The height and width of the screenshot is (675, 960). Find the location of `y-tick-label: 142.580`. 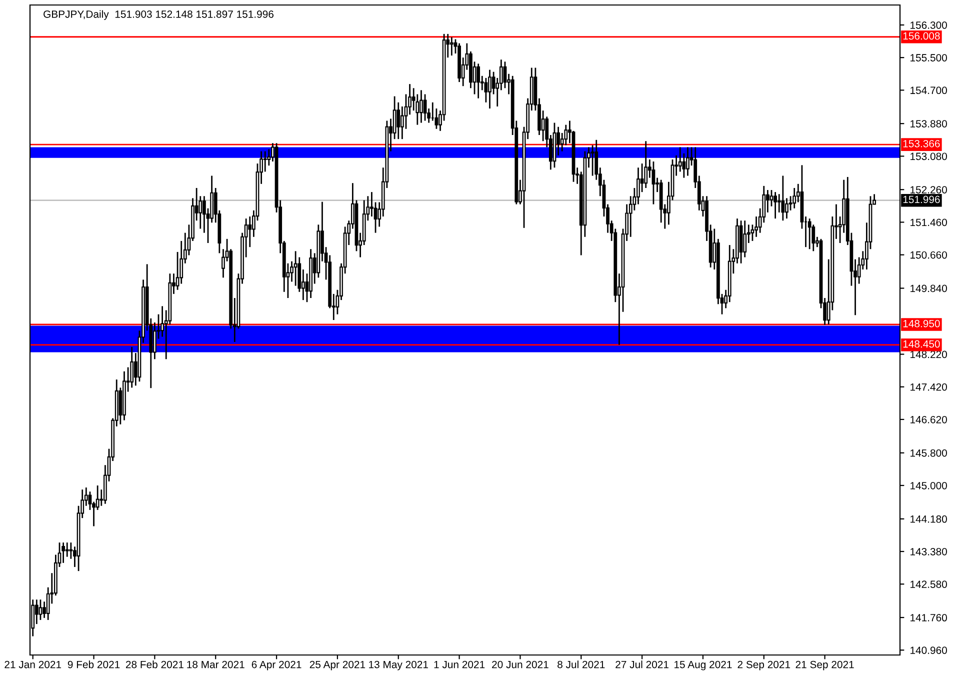

y-tick-label: 142.580 is located at coordinates (928, 584).